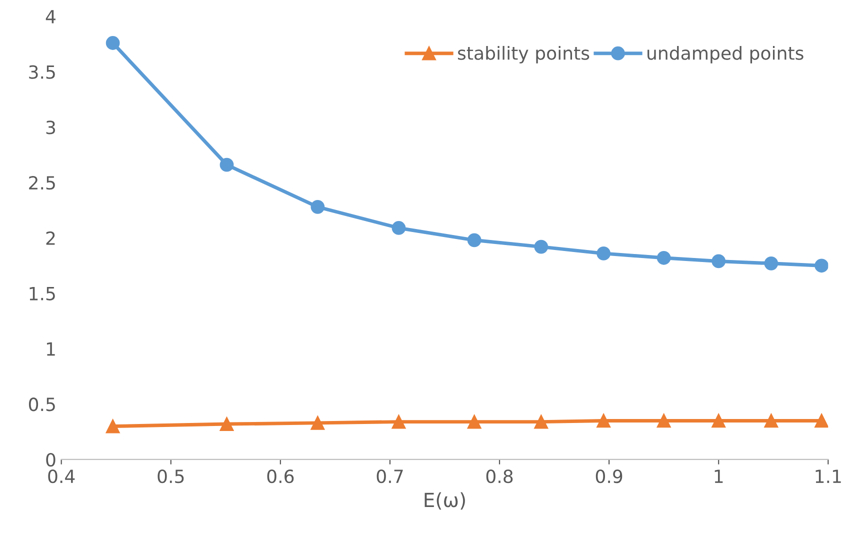 The width and height of the screenshot is (852, 547). I want to click on x-tick-label: 0.7, so click(389, 477).